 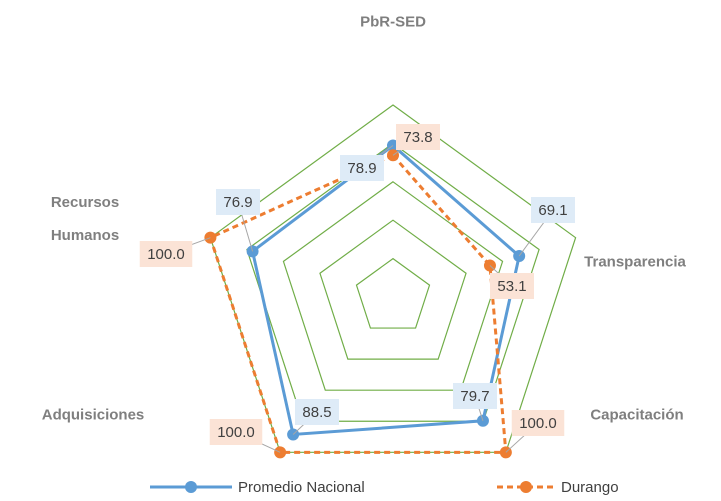 I want to click on series-marker, so click(x=252, y=251).